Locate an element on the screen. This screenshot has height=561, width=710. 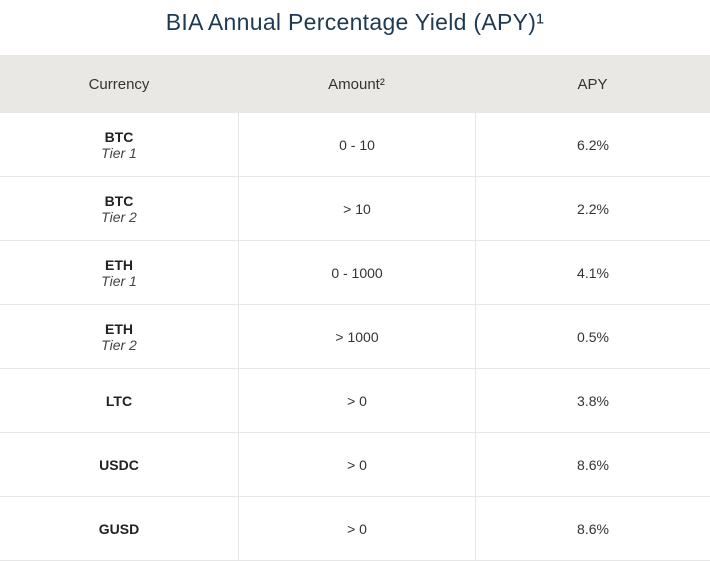
table-row: USDC > 0 8.6% is located at coordinates (355, 465).